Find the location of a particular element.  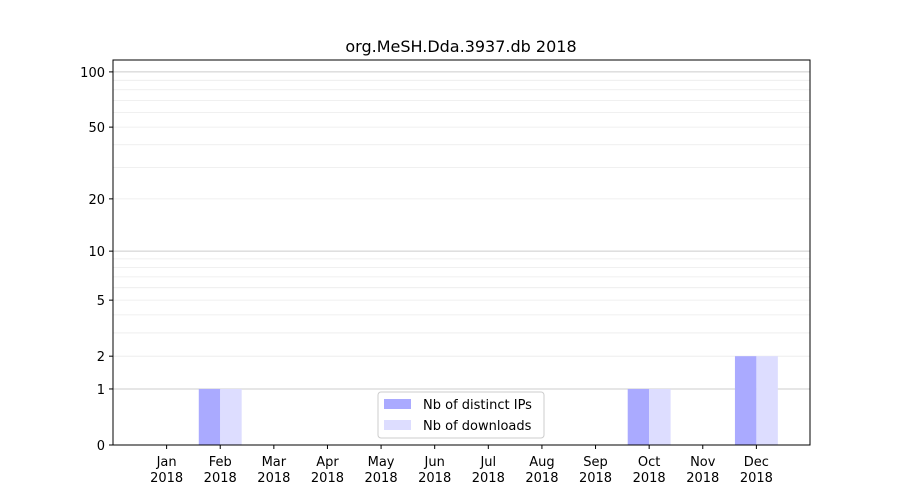

bars is located at coordinates (488, 400).